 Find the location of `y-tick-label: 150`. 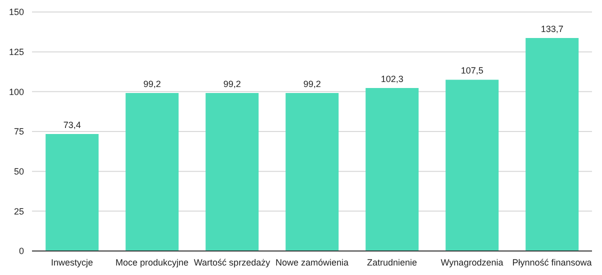

y-tick-label: 150 is located at coordinates (16, 12).